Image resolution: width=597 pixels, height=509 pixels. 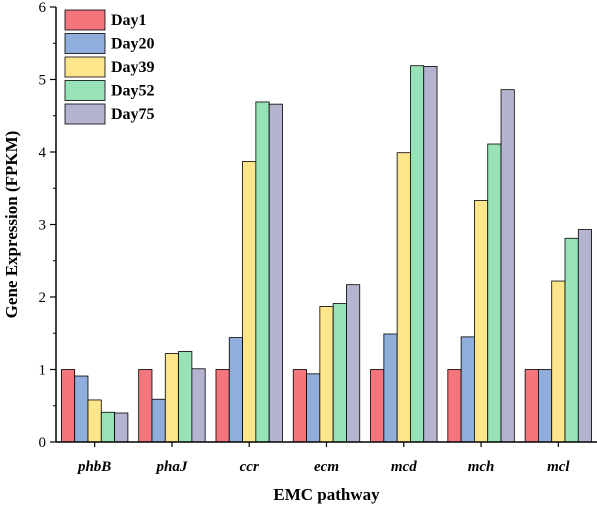 What do you see at coordinates (481, 321) in the screenshot?
I see `bar-mch-day39` at bounding box center [481, 321].